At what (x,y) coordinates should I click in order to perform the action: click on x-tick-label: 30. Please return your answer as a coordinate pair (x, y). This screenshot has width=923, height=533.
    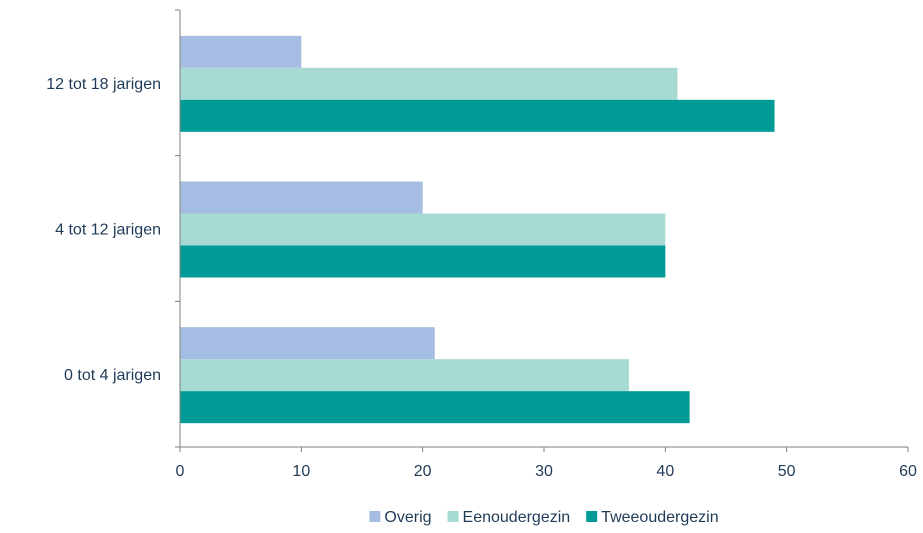
    Looking at the image, I should click on (544, 471).